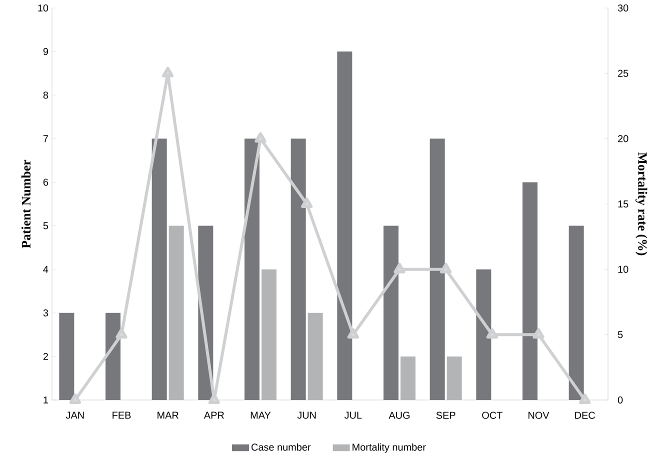 This screenshot has height=465, width=661. Describe the element at coordinates (121, 415) in the screenshot. I see `x-tick-label: FEB` at that location.